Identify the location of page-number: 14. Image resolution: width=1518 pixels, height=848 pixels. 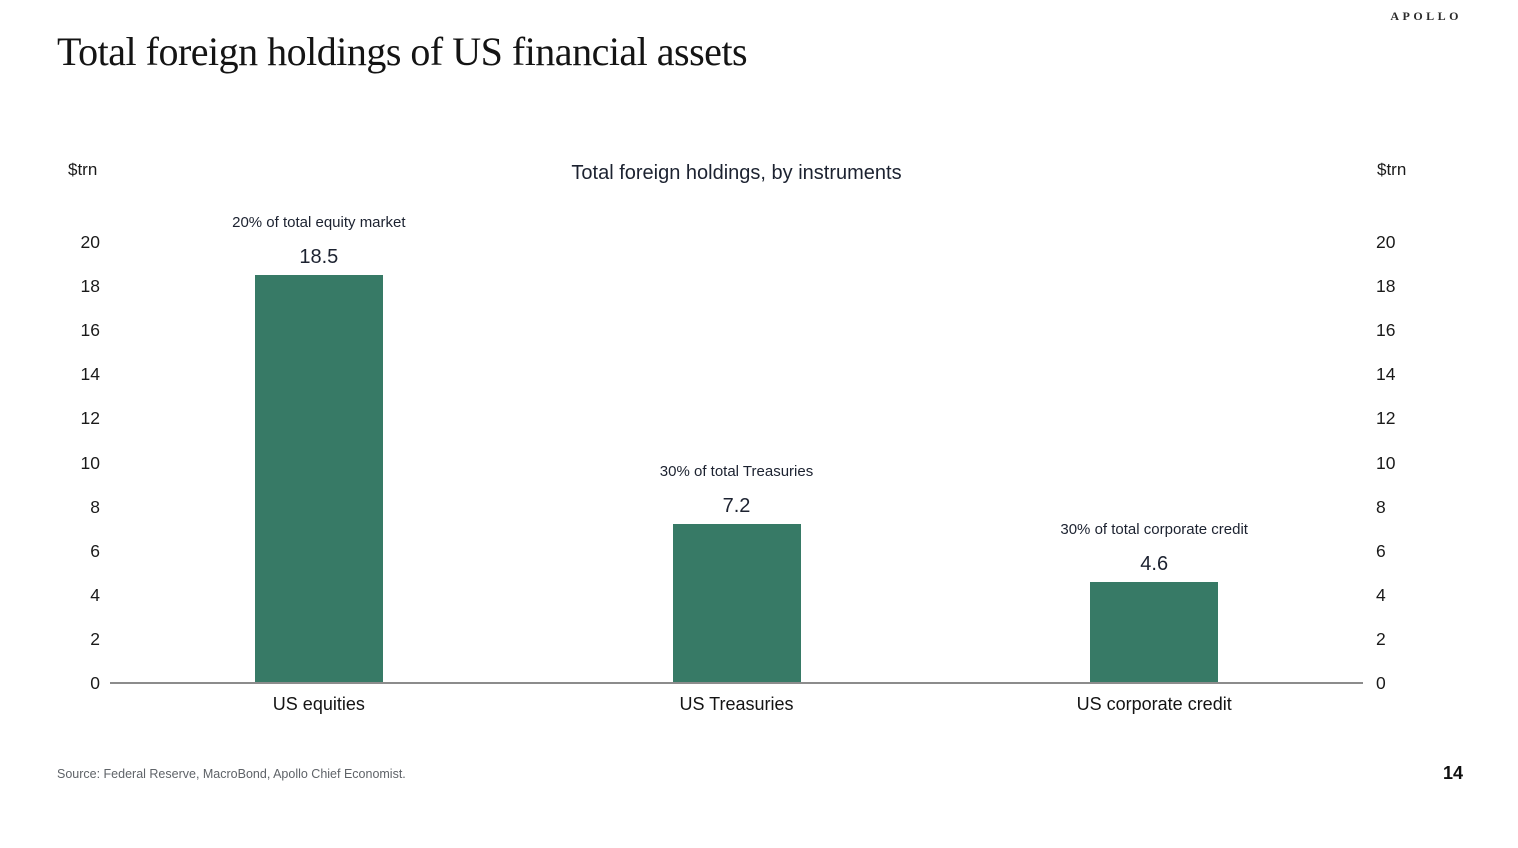
(1452, 773).